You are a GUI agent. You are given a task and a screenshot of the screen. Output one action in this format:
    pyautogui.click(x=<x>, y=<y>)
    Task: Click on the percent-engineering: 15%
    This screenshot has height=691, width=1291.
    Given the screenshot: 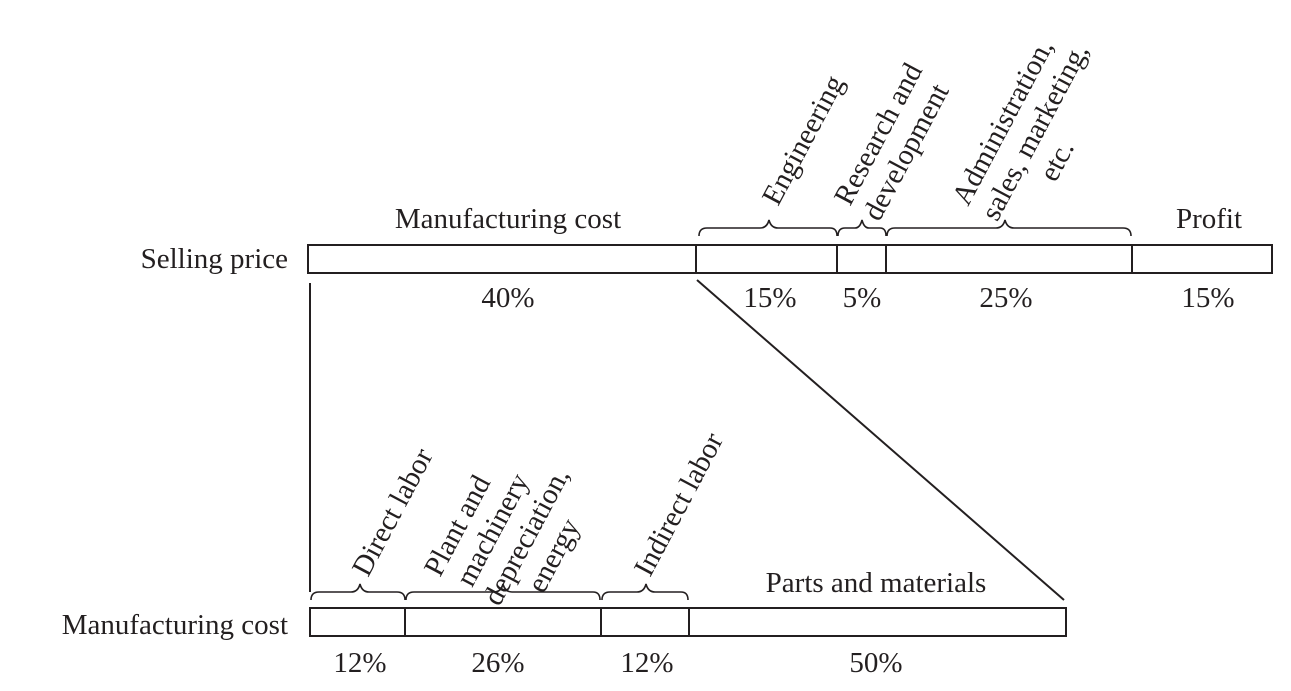 What is the action you would take?
    pyautogui.click(x=769, y=298)
    